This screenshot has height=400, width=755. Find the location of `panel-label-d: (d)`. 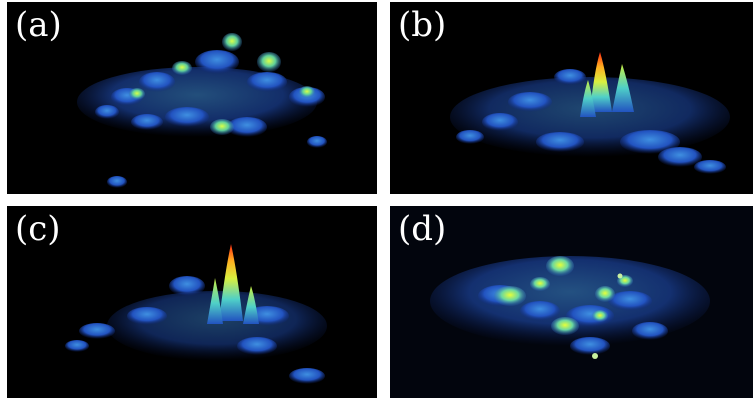

panel-label-d: (d) is located at coordinates (422, 229).